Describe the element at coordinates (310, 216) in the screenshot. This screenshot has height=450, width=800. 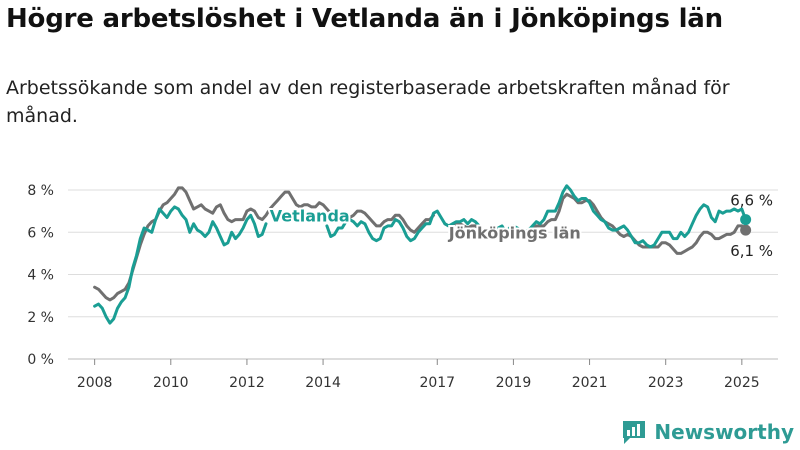
I see `series-name-label-vetlanda: Vetlanda` at that location.